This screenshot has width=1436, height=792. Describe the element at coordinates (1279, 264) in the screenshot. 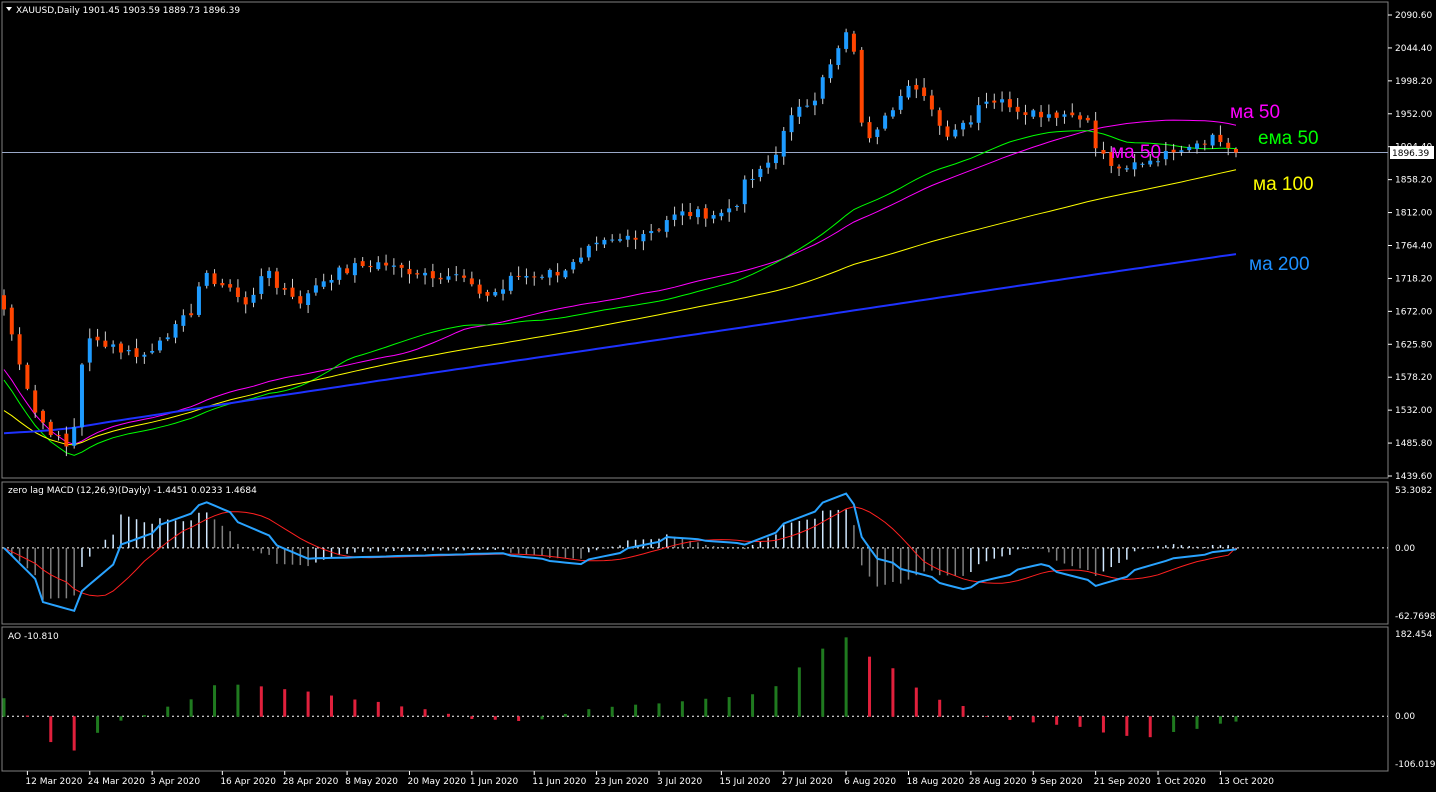

I see `ma200-label: ма 200` at that location.